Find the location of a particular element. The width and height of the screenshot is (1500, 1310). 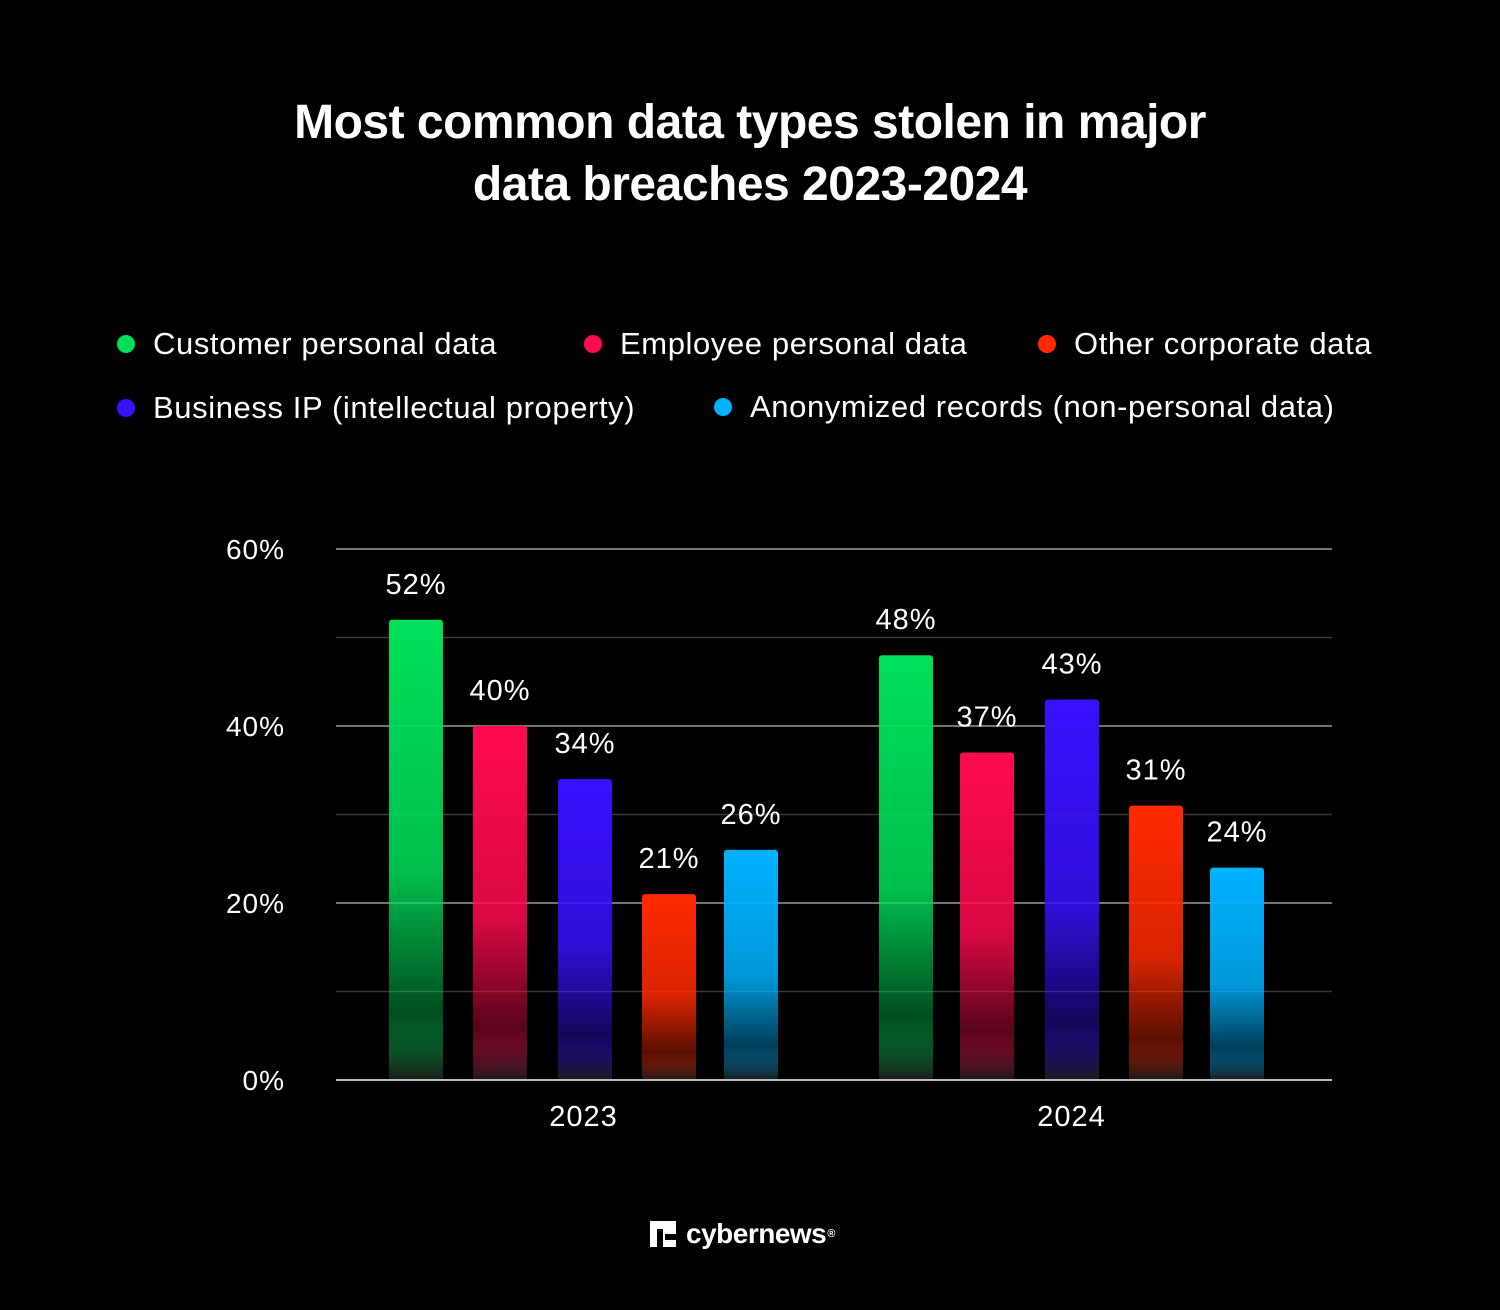

legend-label: Other corporate data is located at coordinates (1223, 343).